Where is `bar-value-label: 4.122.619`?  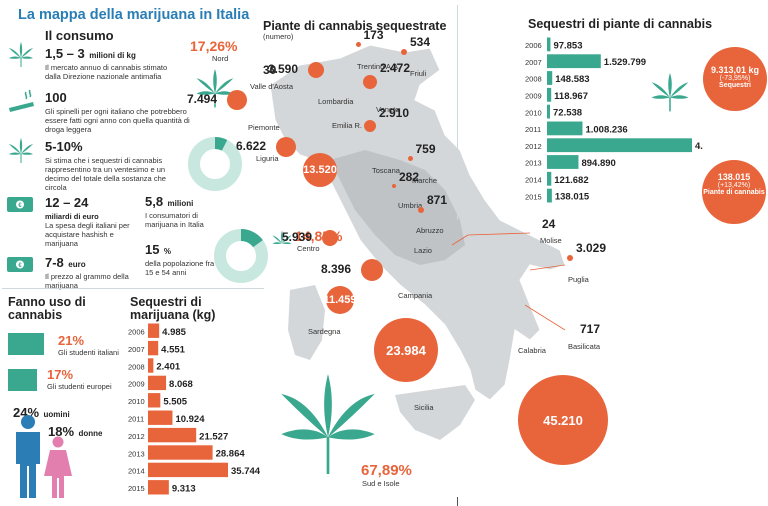
bar-value-label: 4.122.619 is located at coordinates (699, 146).